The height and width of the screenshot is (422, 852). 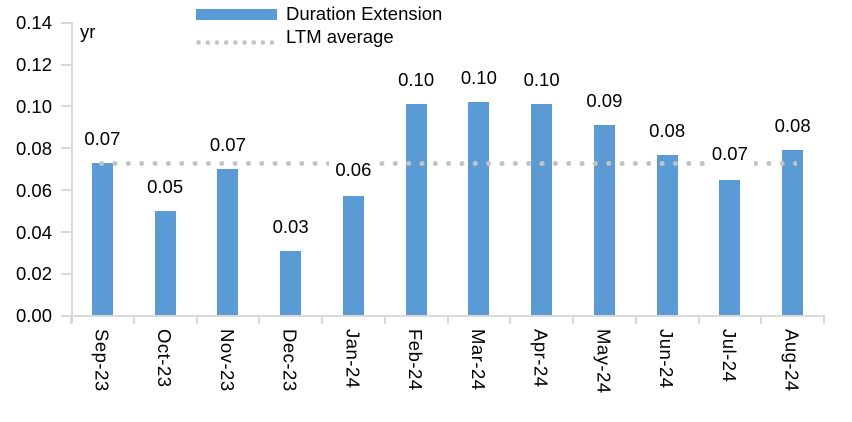 I want to click on x-axis-category-label: Feb-24, so click(x=416, y=360).